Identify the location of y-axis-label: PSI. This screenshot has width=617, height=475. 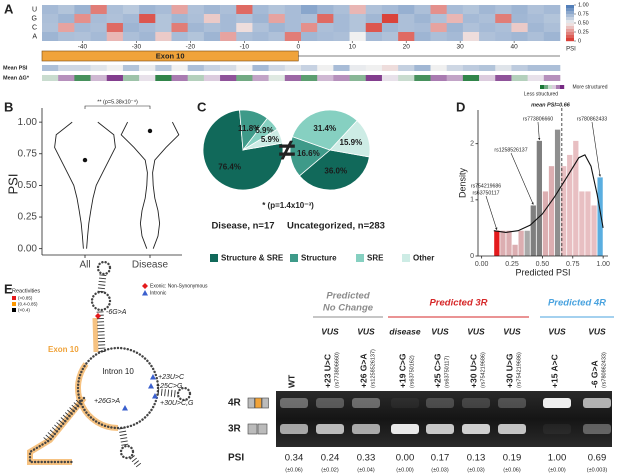
(12, 184).